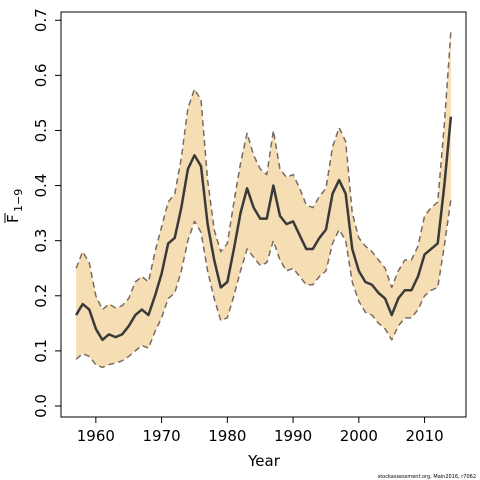 The image size is (480, 480). Describe the element at coordinates (96, 436) in the screenshot. I see `x-tick-label: 1960` at that location.